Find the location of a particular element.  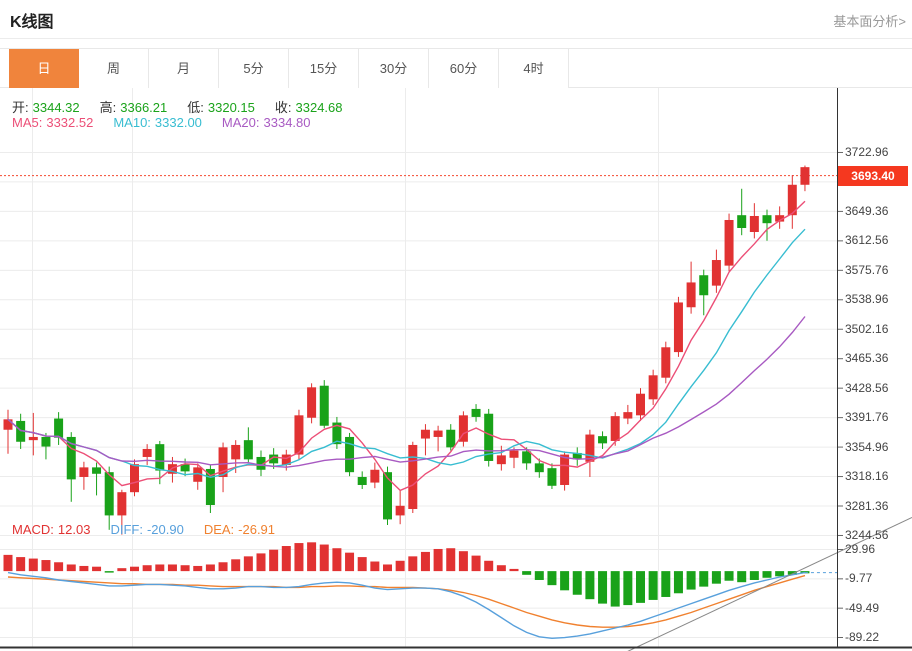

y-axis-label: 3281.36 is located at coordinates (867, 505).